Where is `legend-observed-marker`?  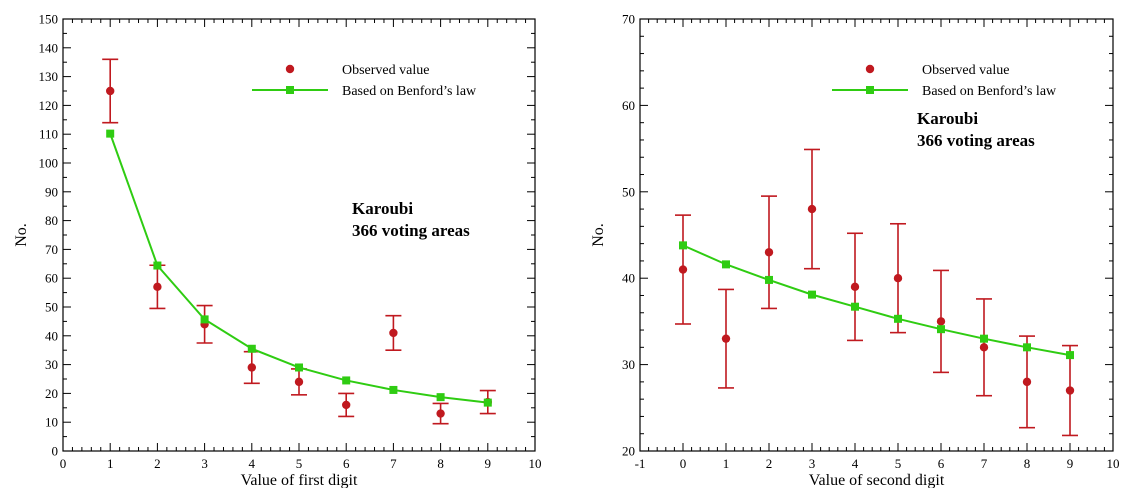
legend-observed-marker is located at coordinates (290, 69).